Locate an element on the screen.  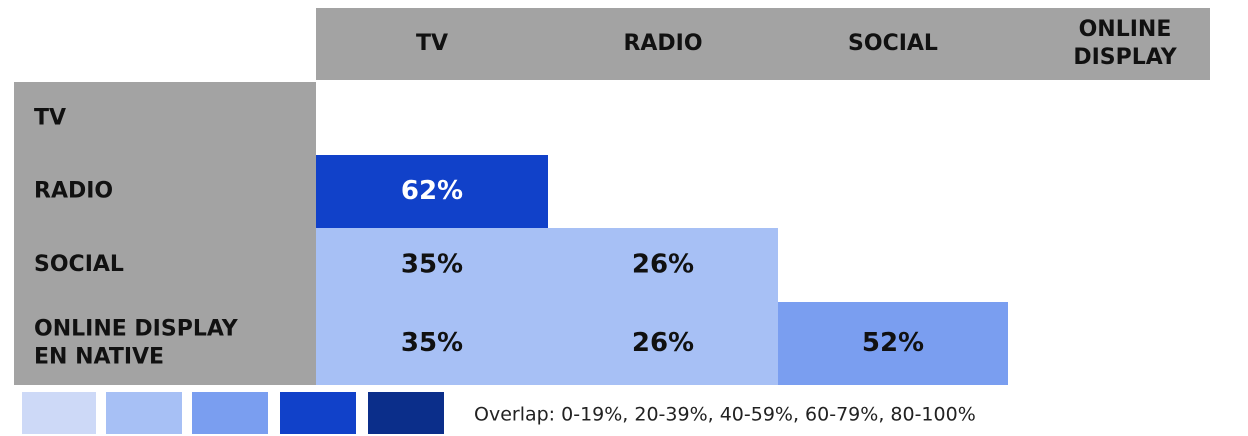
row-header-line: ONLINE DISPLAY is located at coordinates (136, 329).